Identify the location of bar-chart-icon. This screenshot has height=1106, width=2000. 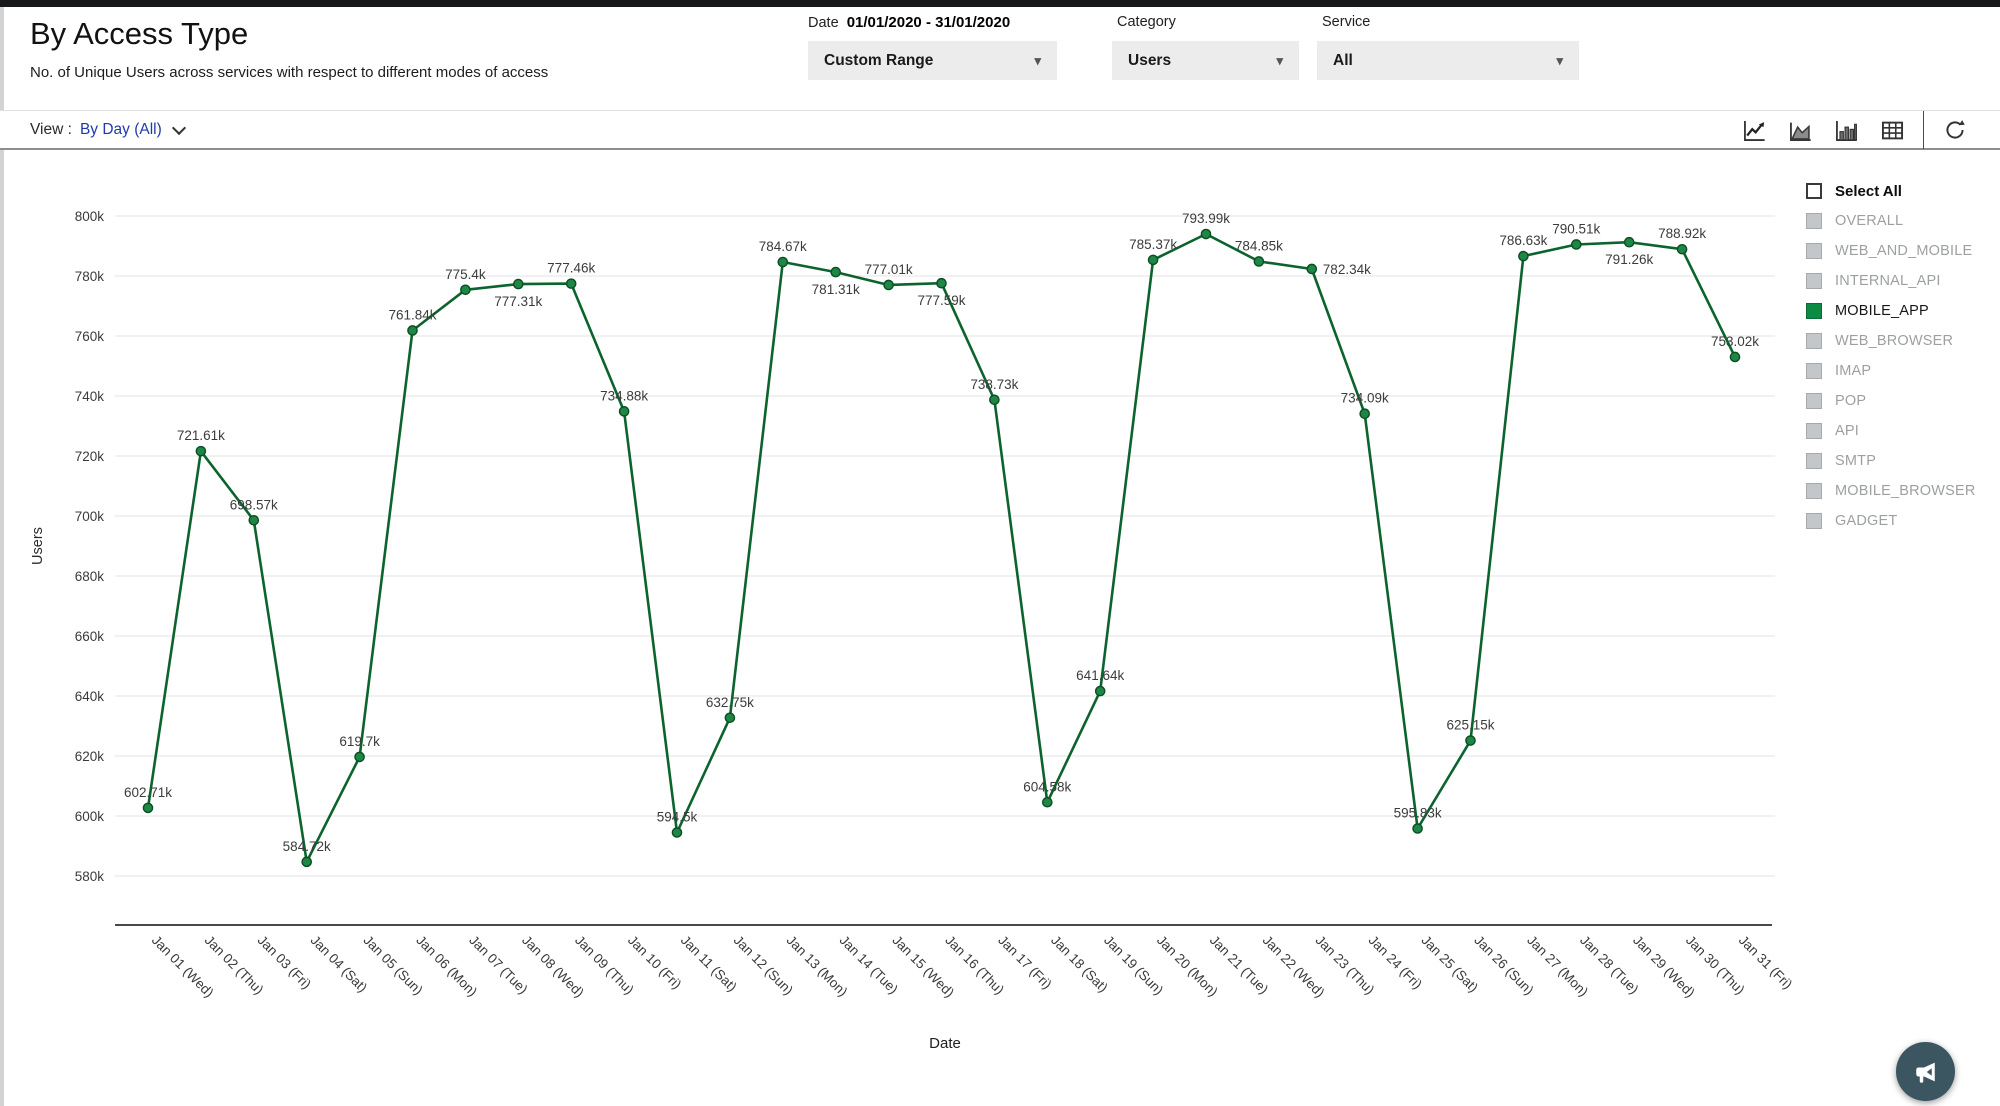
(1846, 130).